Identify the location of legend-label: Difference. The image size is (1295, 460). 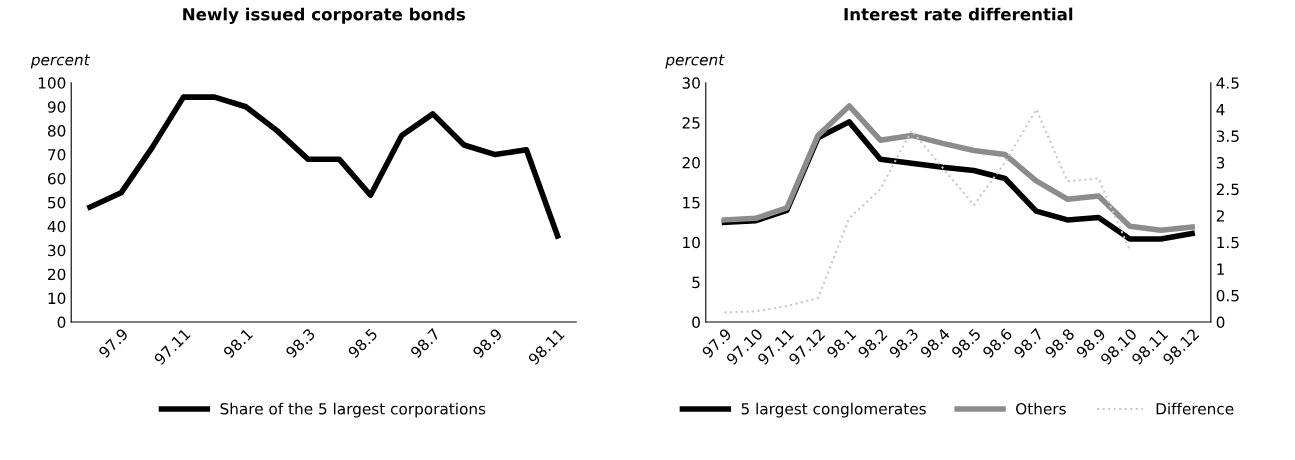
(1195, 408).